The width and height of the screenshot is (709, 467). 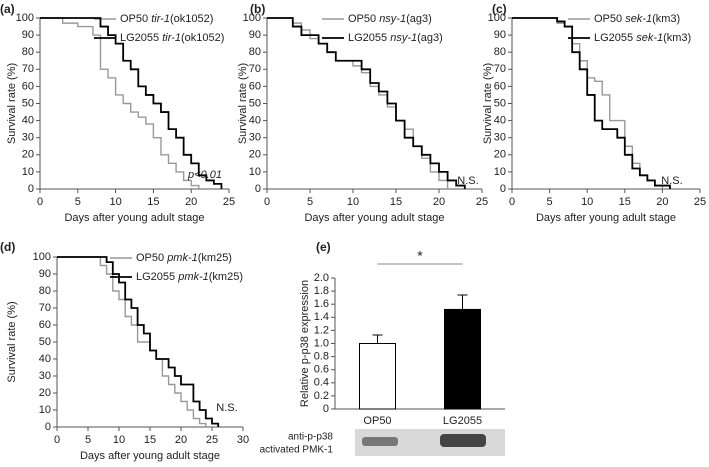 What do you see at coordinates (172, 38) in the screenshot?
I see `legend-label: LG2055 tir-1(ok1052)` at bounding box center [172, 38].